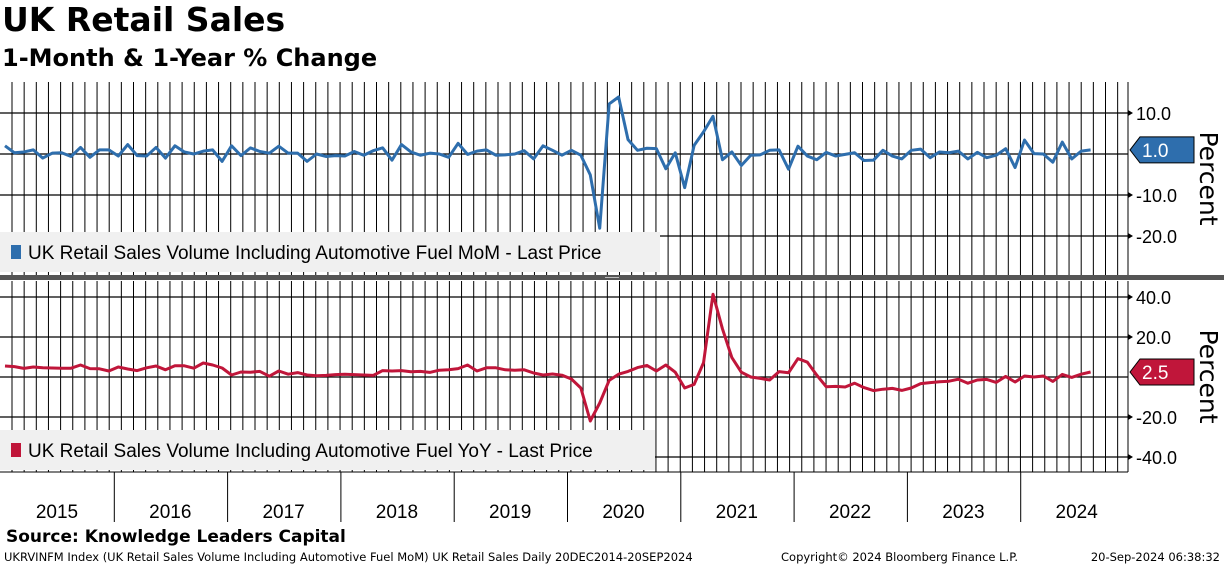 This screenshot has height=566, width=1224. I want to click on footer-copyright: Copyright© 2024 Bloomberg Finance L.P., so click(899, 557).